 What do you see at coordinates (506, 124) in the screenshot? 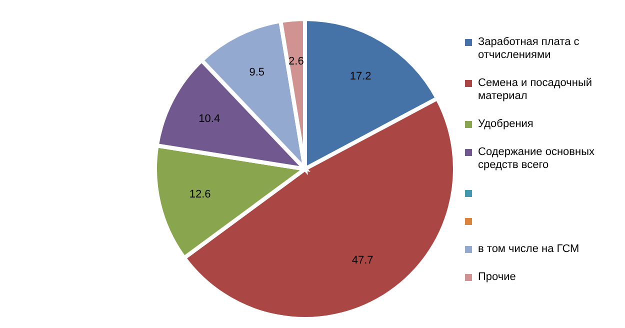
I see `legend-label: Удобрения` at bounding box center [506, 124].